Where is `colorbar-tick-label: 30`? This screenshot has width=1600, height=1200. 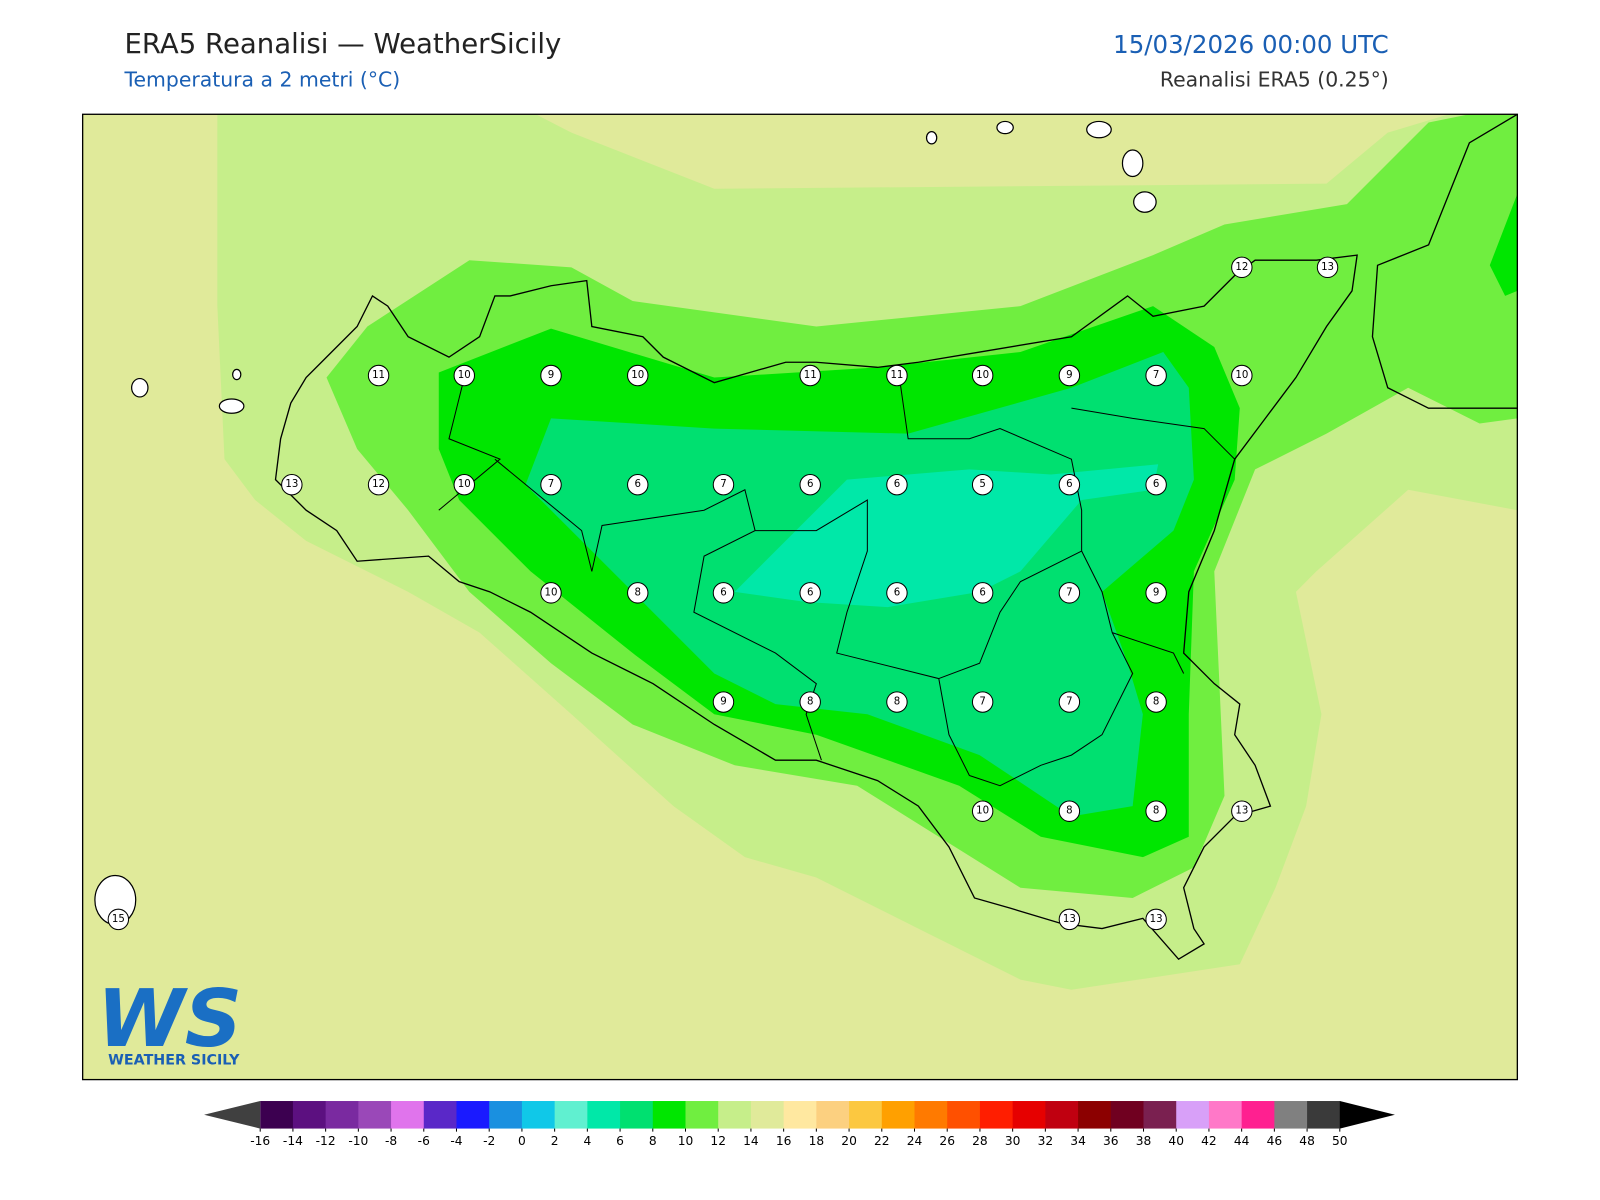 colorbar-tick-label: 30 is located at coordinates (1013, 1141).